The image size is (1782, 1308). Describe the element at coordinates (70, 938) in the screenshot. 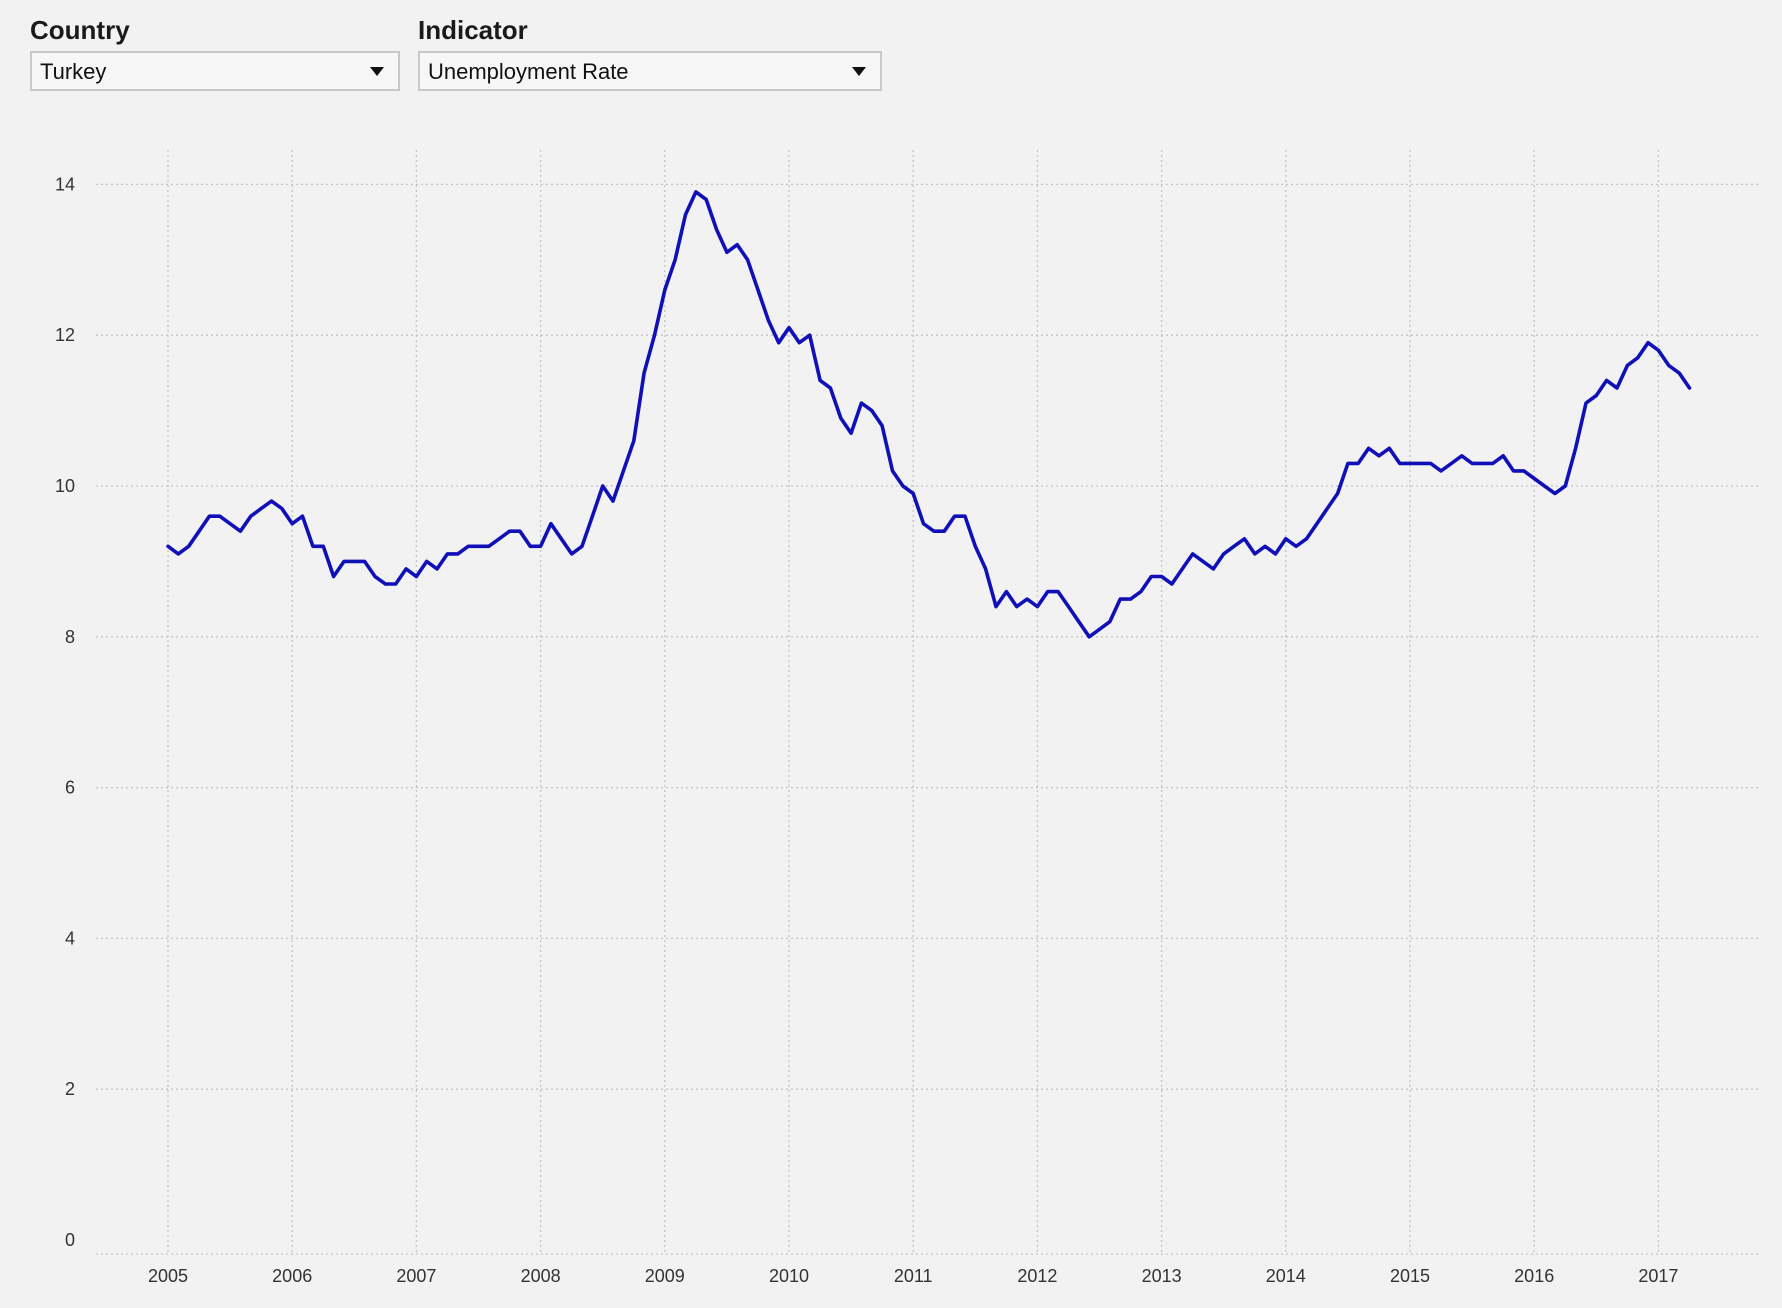

I see `y-tick-label: 4` at that location.